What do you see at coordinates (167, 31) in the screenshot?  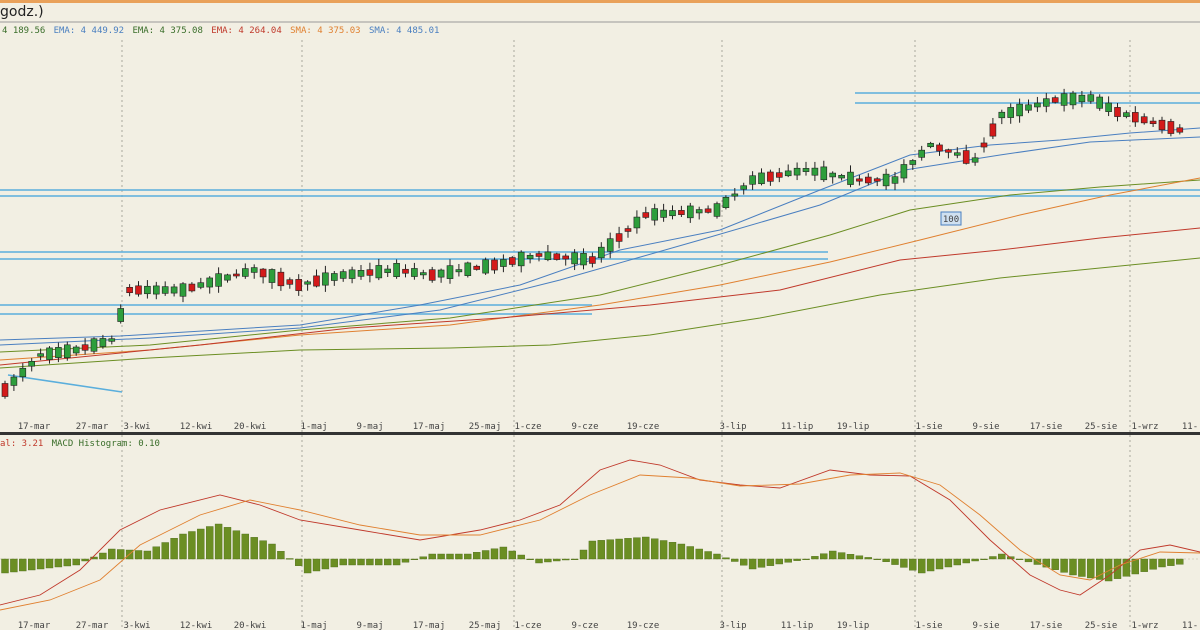 I see `price-legend-item: EMA: 4 375.08` at bounding box center [167, 31].